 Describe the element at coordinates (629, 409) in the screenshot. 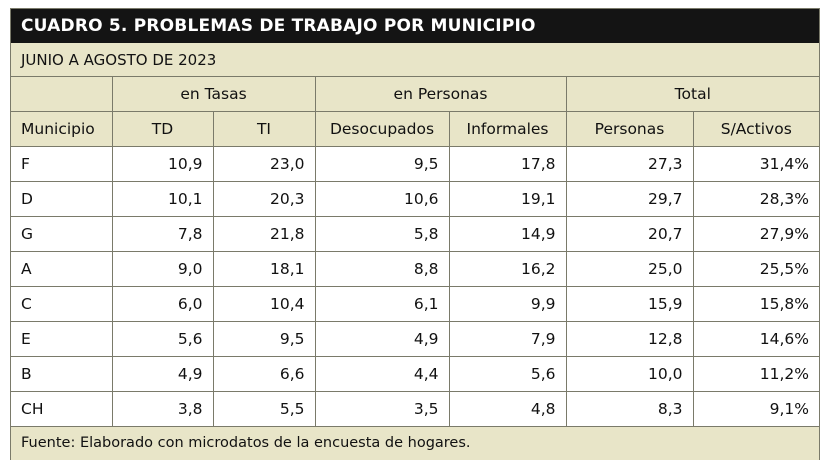

I see `cell-personas: 8,3` at that location.